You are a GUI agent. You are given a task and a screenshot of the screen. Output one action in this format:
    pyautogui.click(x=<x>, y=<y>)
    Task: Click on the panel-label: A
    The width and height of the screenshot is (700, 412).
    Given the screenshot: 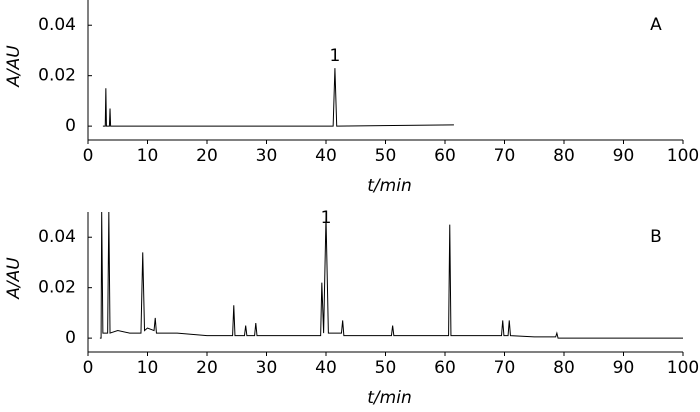 What is the action you would take?
    pyautogui.click(x=656, y=25)
    